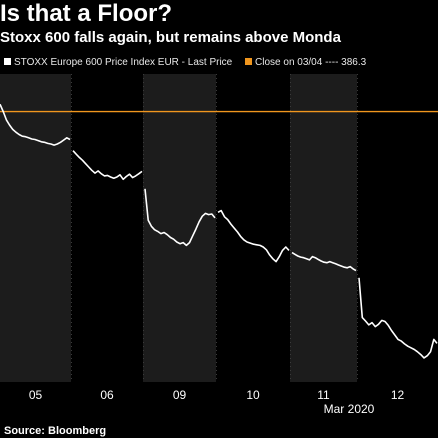 The image size is (438, 438). Describe the element at coordinates (217, 402) in the screenshot. I see `x-axis: 05 06 09 10 11 12 Mar 2020` at that location.